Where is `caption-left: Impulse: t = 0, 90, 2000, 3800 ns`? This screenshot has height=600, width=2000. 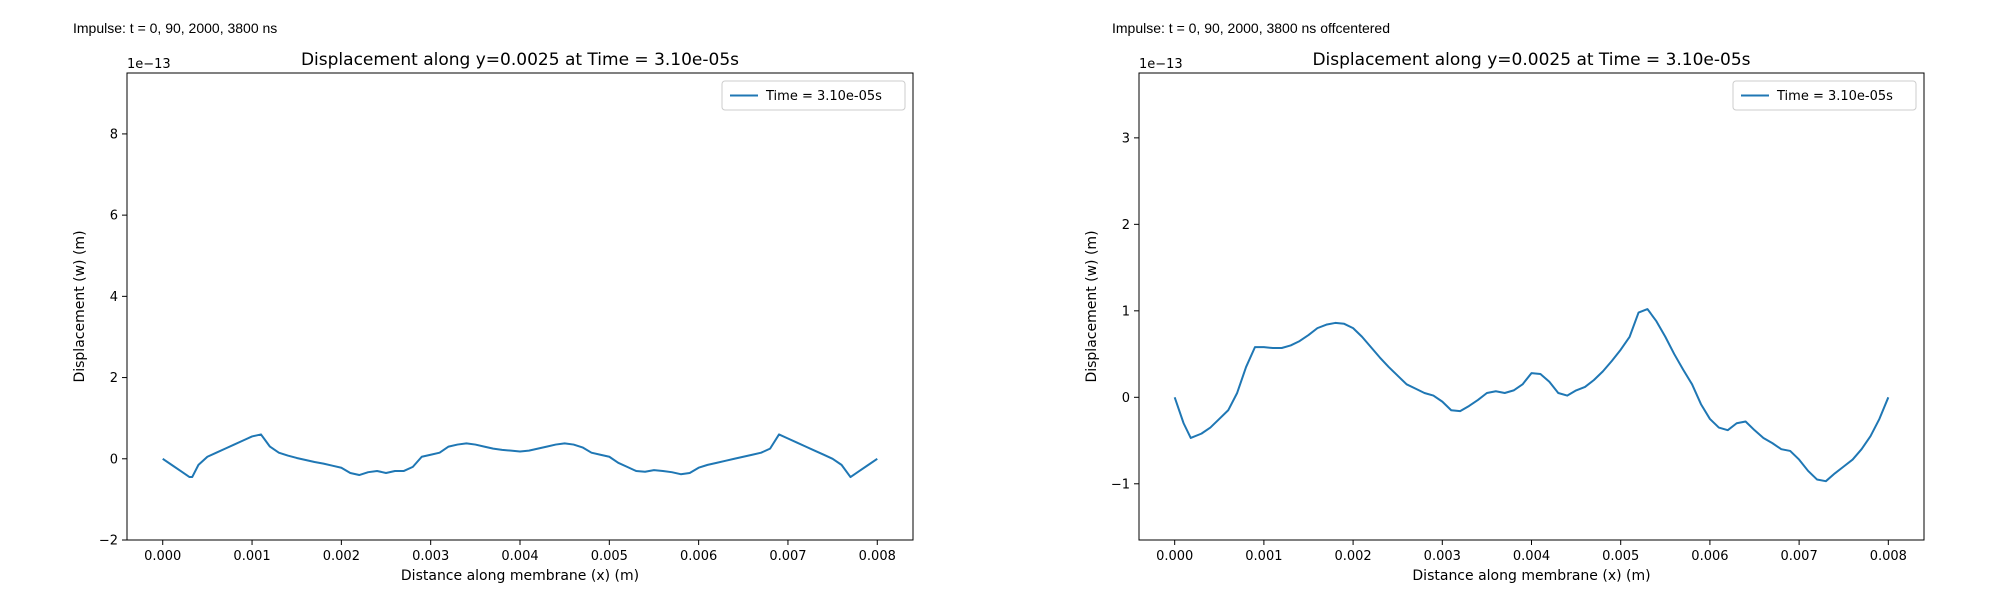 caption-left: Impulse: t = 0, 90, 2000, 3800 ns is located at coordinates (175, 28).